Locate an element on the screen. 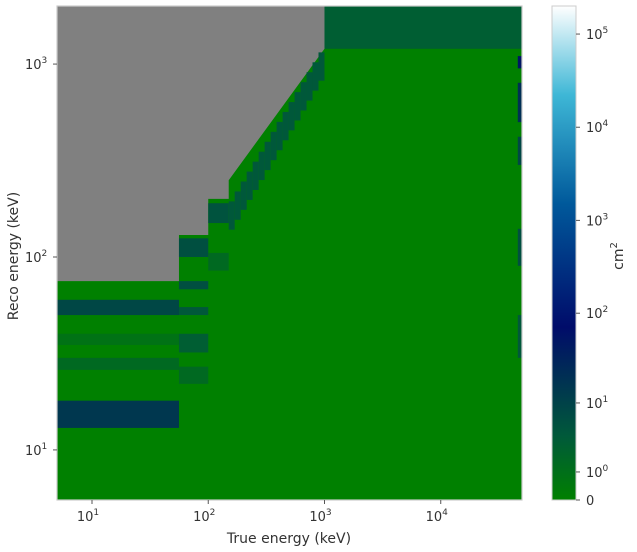 The height and width of the screenshot is (552, 637). colorbar-tick-label: 10¹ is located at coordinates (597, 403).